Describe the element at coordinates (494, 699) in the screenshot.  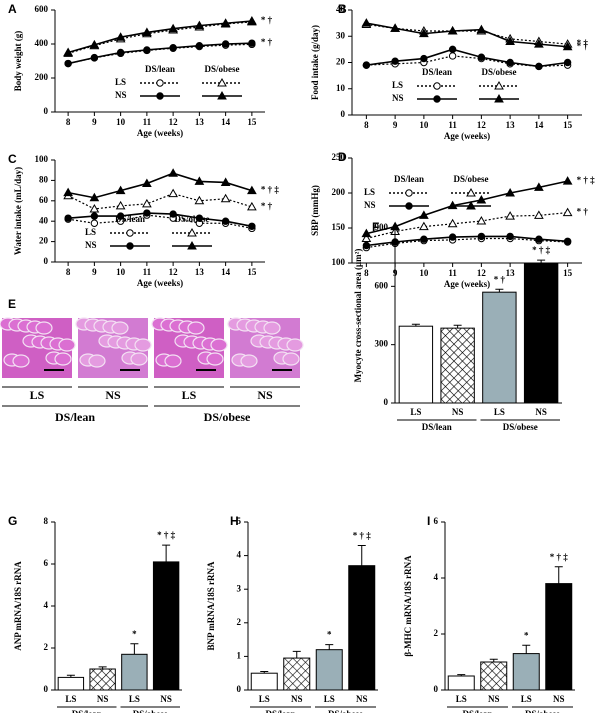
I see `x-tick-label: NS` at that location.